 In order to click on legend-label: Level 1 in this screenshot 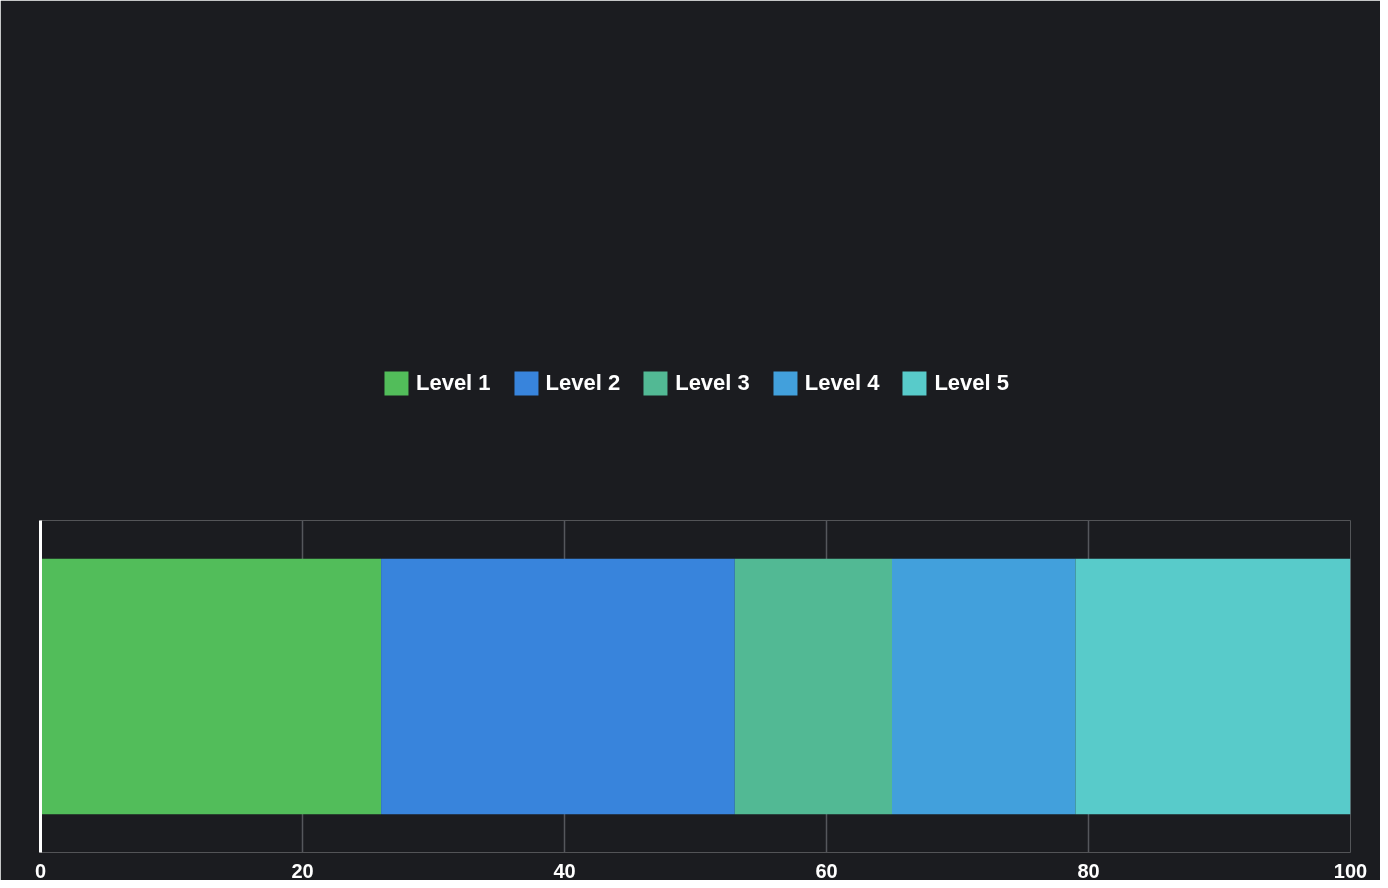, I will do `click(453, 382)`.